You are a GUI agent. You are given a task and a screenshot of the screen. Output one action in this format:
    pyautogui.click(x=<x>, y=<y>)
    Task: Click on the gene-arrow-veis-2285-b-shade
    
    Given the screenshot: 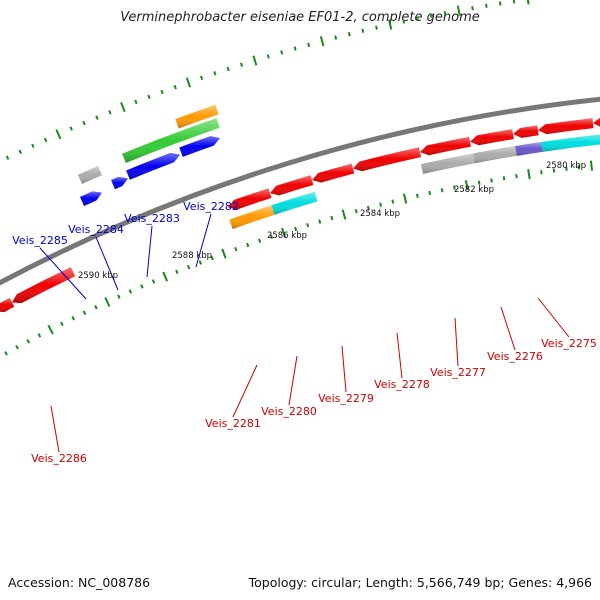 What is the action you would take?
    pyautogui.click(x=90, y=198)
    